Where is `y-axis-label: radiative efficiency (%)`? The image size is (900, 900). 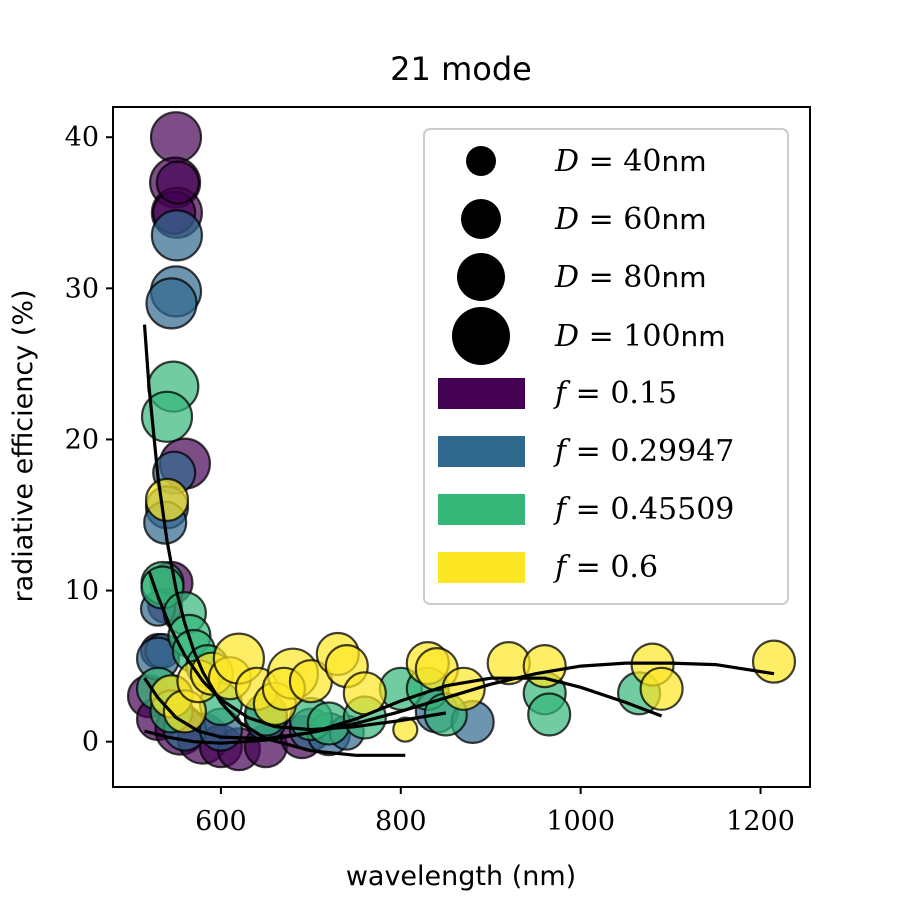 y-axis-label: radiative efficiency (%) is located at coordinates (23, 445).